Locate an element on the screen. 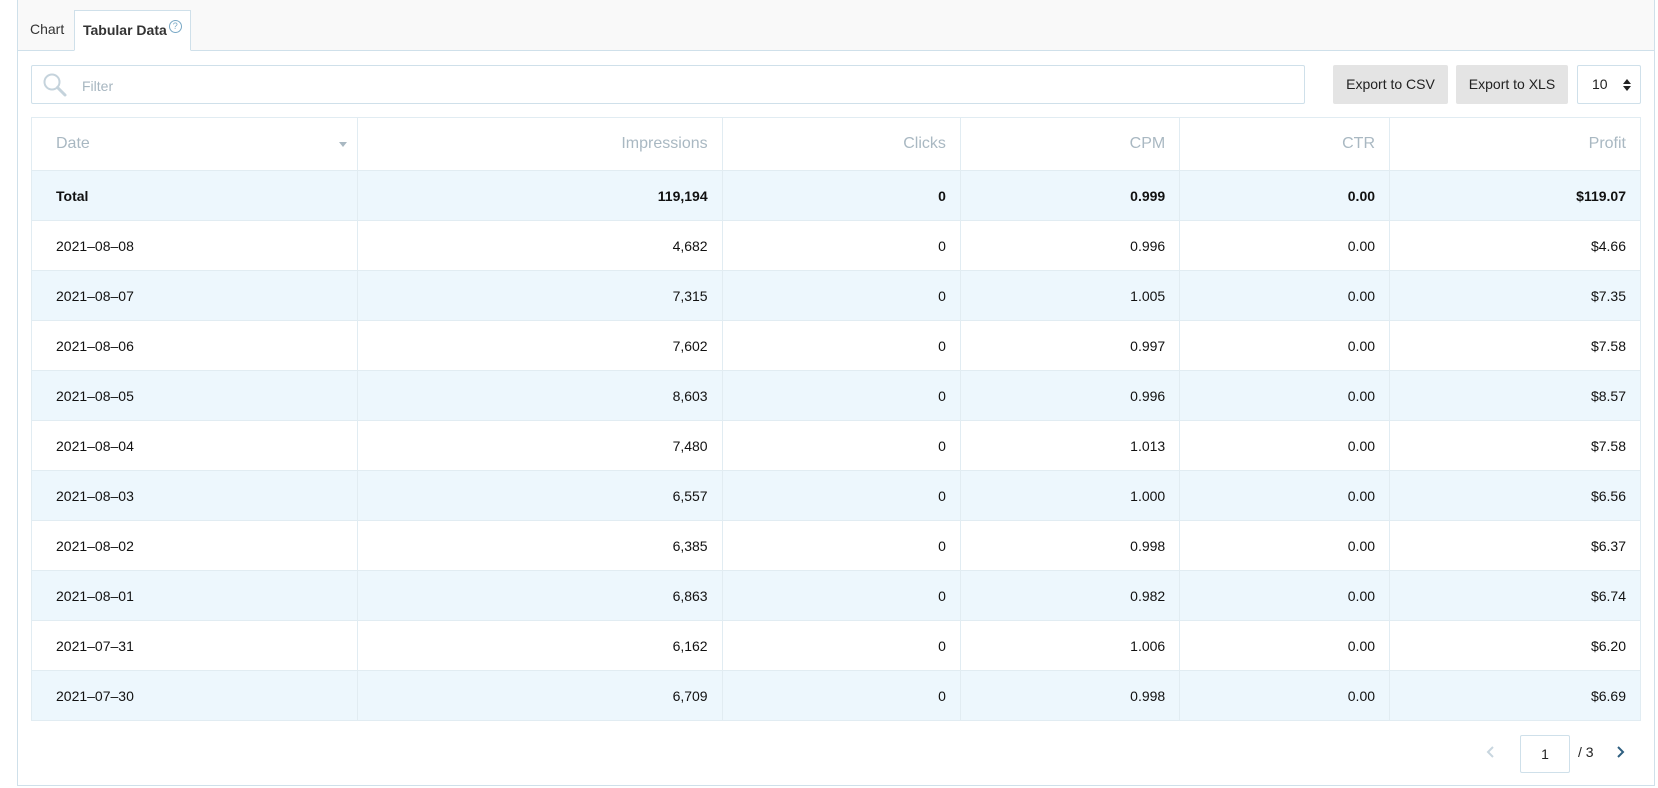 This screenshot has height=788, width=1658. cell-impressions: 6,385 is located at coordinates (539, 545).